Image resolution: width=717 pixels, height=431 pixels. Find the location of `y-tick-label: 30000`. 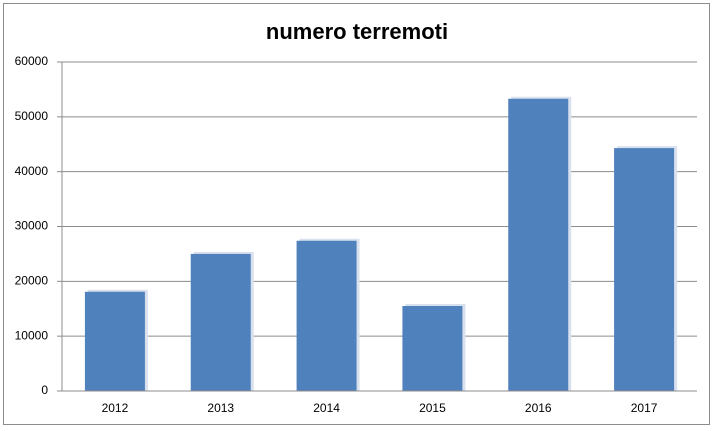

y-tick-label: 30000 is located at coordinates (32, 226).